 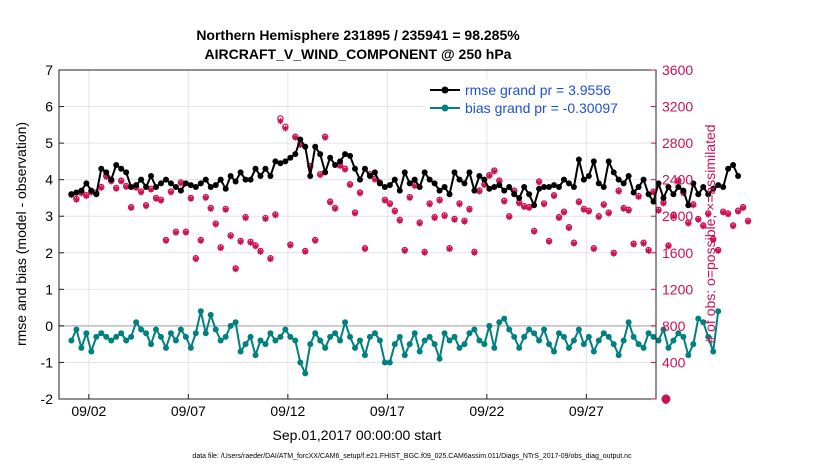 What do you see at coordinates (677, 216) in the screenshot?
I see `y2-tick-label: 2000` at bounding box center [677, 216].